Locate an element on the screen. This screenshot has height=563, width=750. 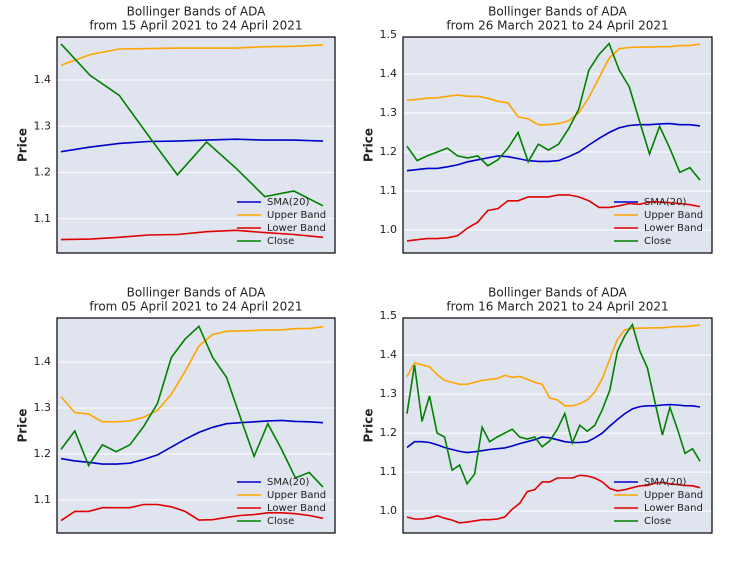
chart-subtitle: from 05 April 2021 to 24 April 2021 is located at coordinates (195, 307).